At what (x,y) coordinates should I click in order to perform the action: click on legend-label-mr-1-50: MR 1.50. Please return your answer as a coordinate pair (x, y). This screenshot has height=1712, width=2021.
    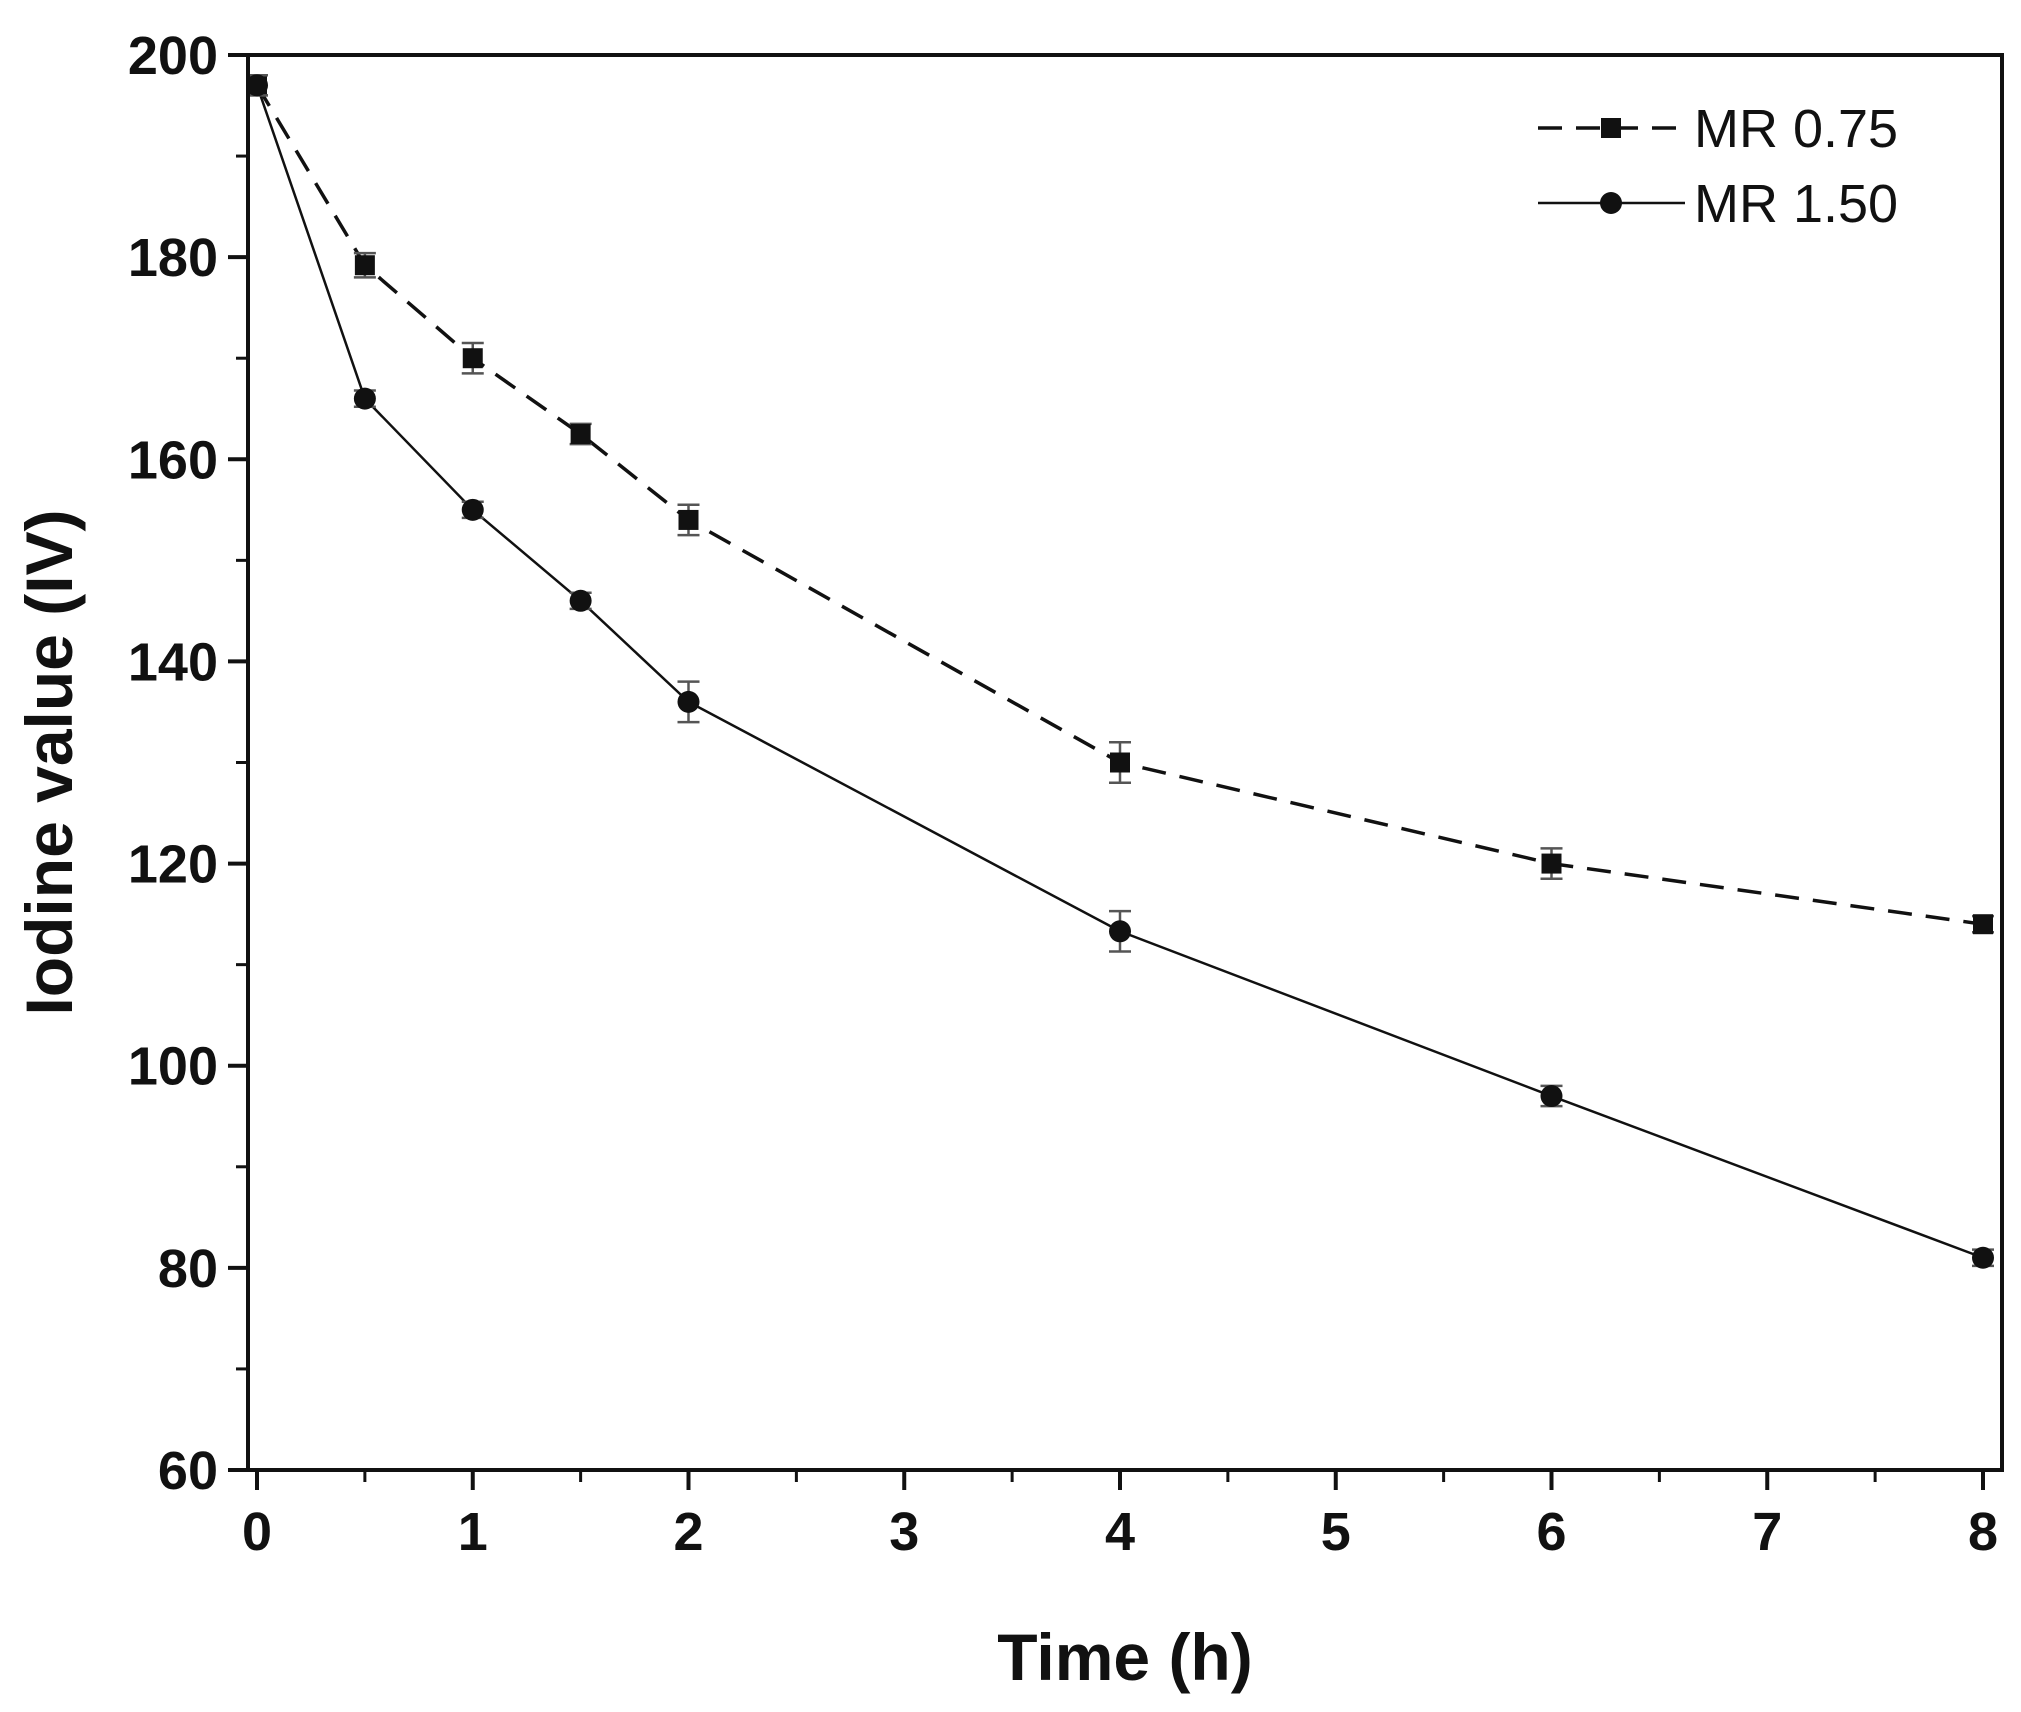
    Looking at the image, I should click on (1796, 204).